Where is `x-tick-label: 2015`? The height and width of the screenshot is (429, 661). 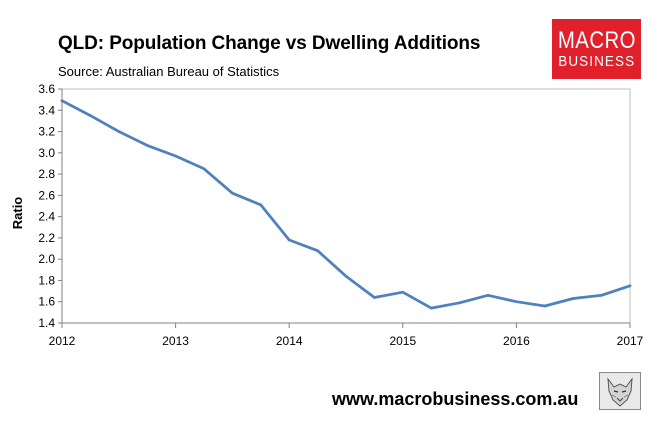 x-tick-label: 2015 is located at coordinates (402, 341).